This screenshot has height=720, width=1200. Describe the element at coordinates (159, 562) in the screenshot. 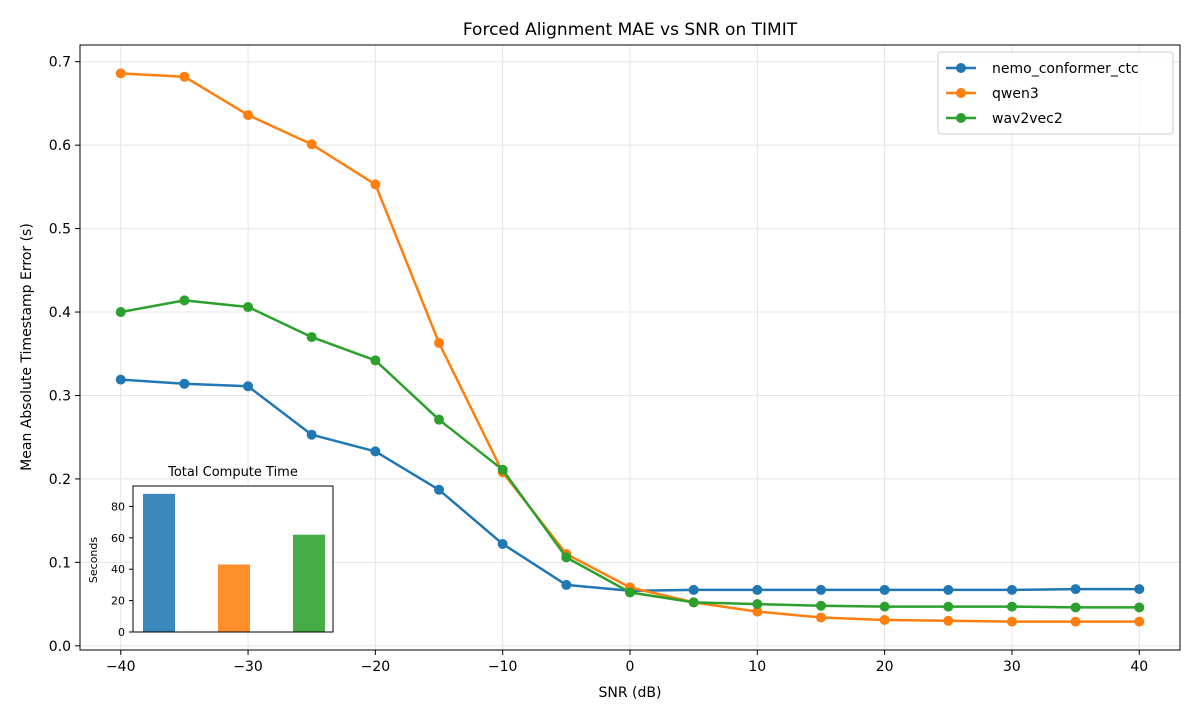

I see `inset-bar-nemo_conformer_ctc` at that location.